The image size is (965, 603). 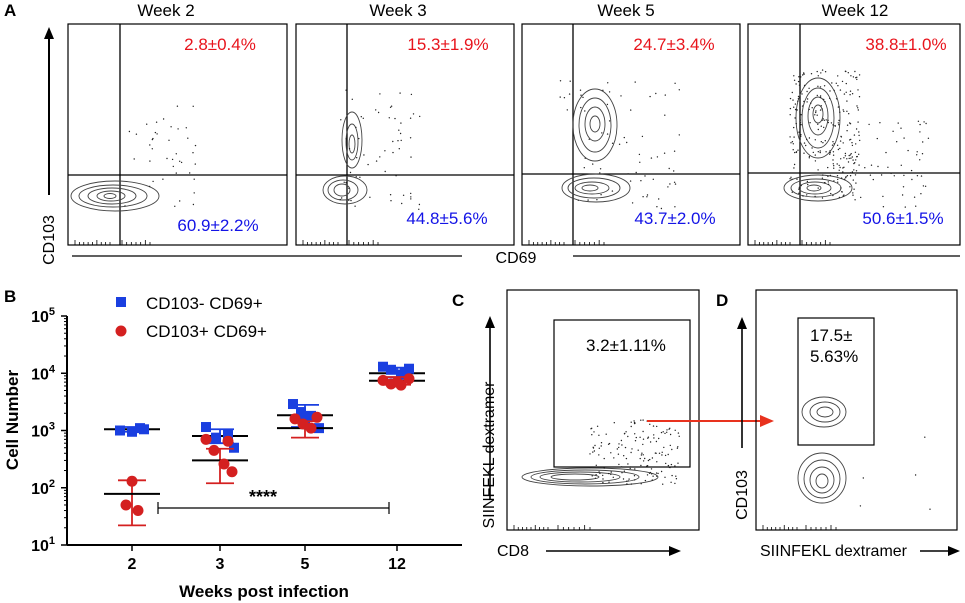 What do you see at coordinates (397, 564) in the screenshot?
I see `x-tick-label: 12` at bounding box center [397, 564].